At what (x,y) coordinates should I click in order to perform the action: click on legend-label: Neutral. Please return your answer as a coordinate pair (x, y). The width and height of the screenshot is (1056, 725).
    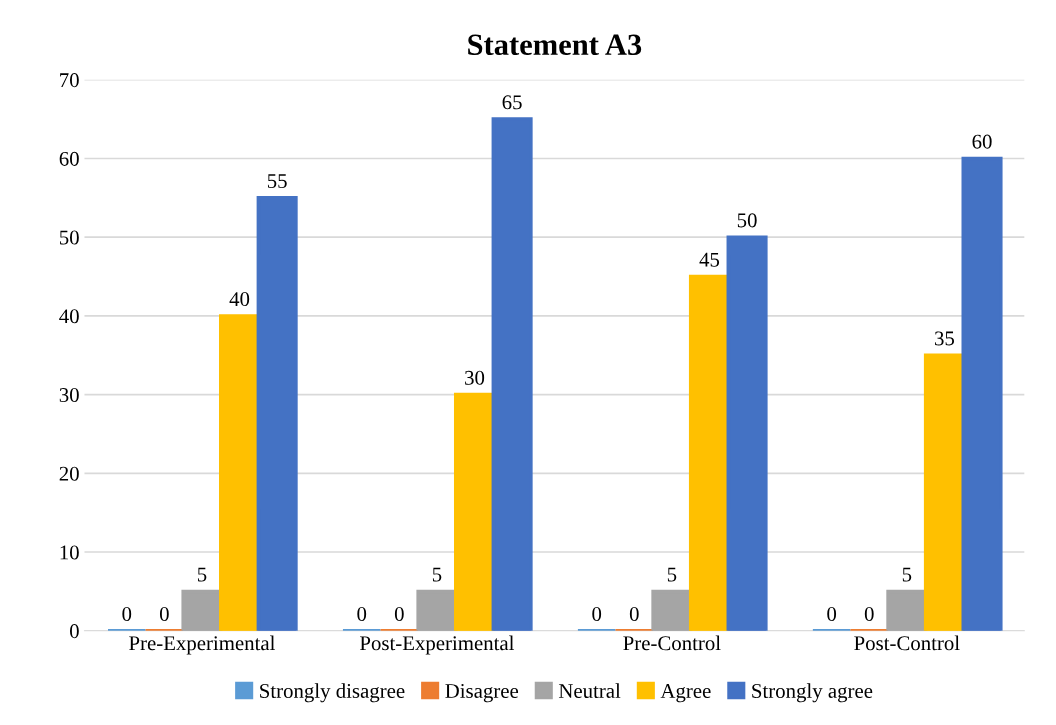
    Looking at the image, I should click on (589, 690).